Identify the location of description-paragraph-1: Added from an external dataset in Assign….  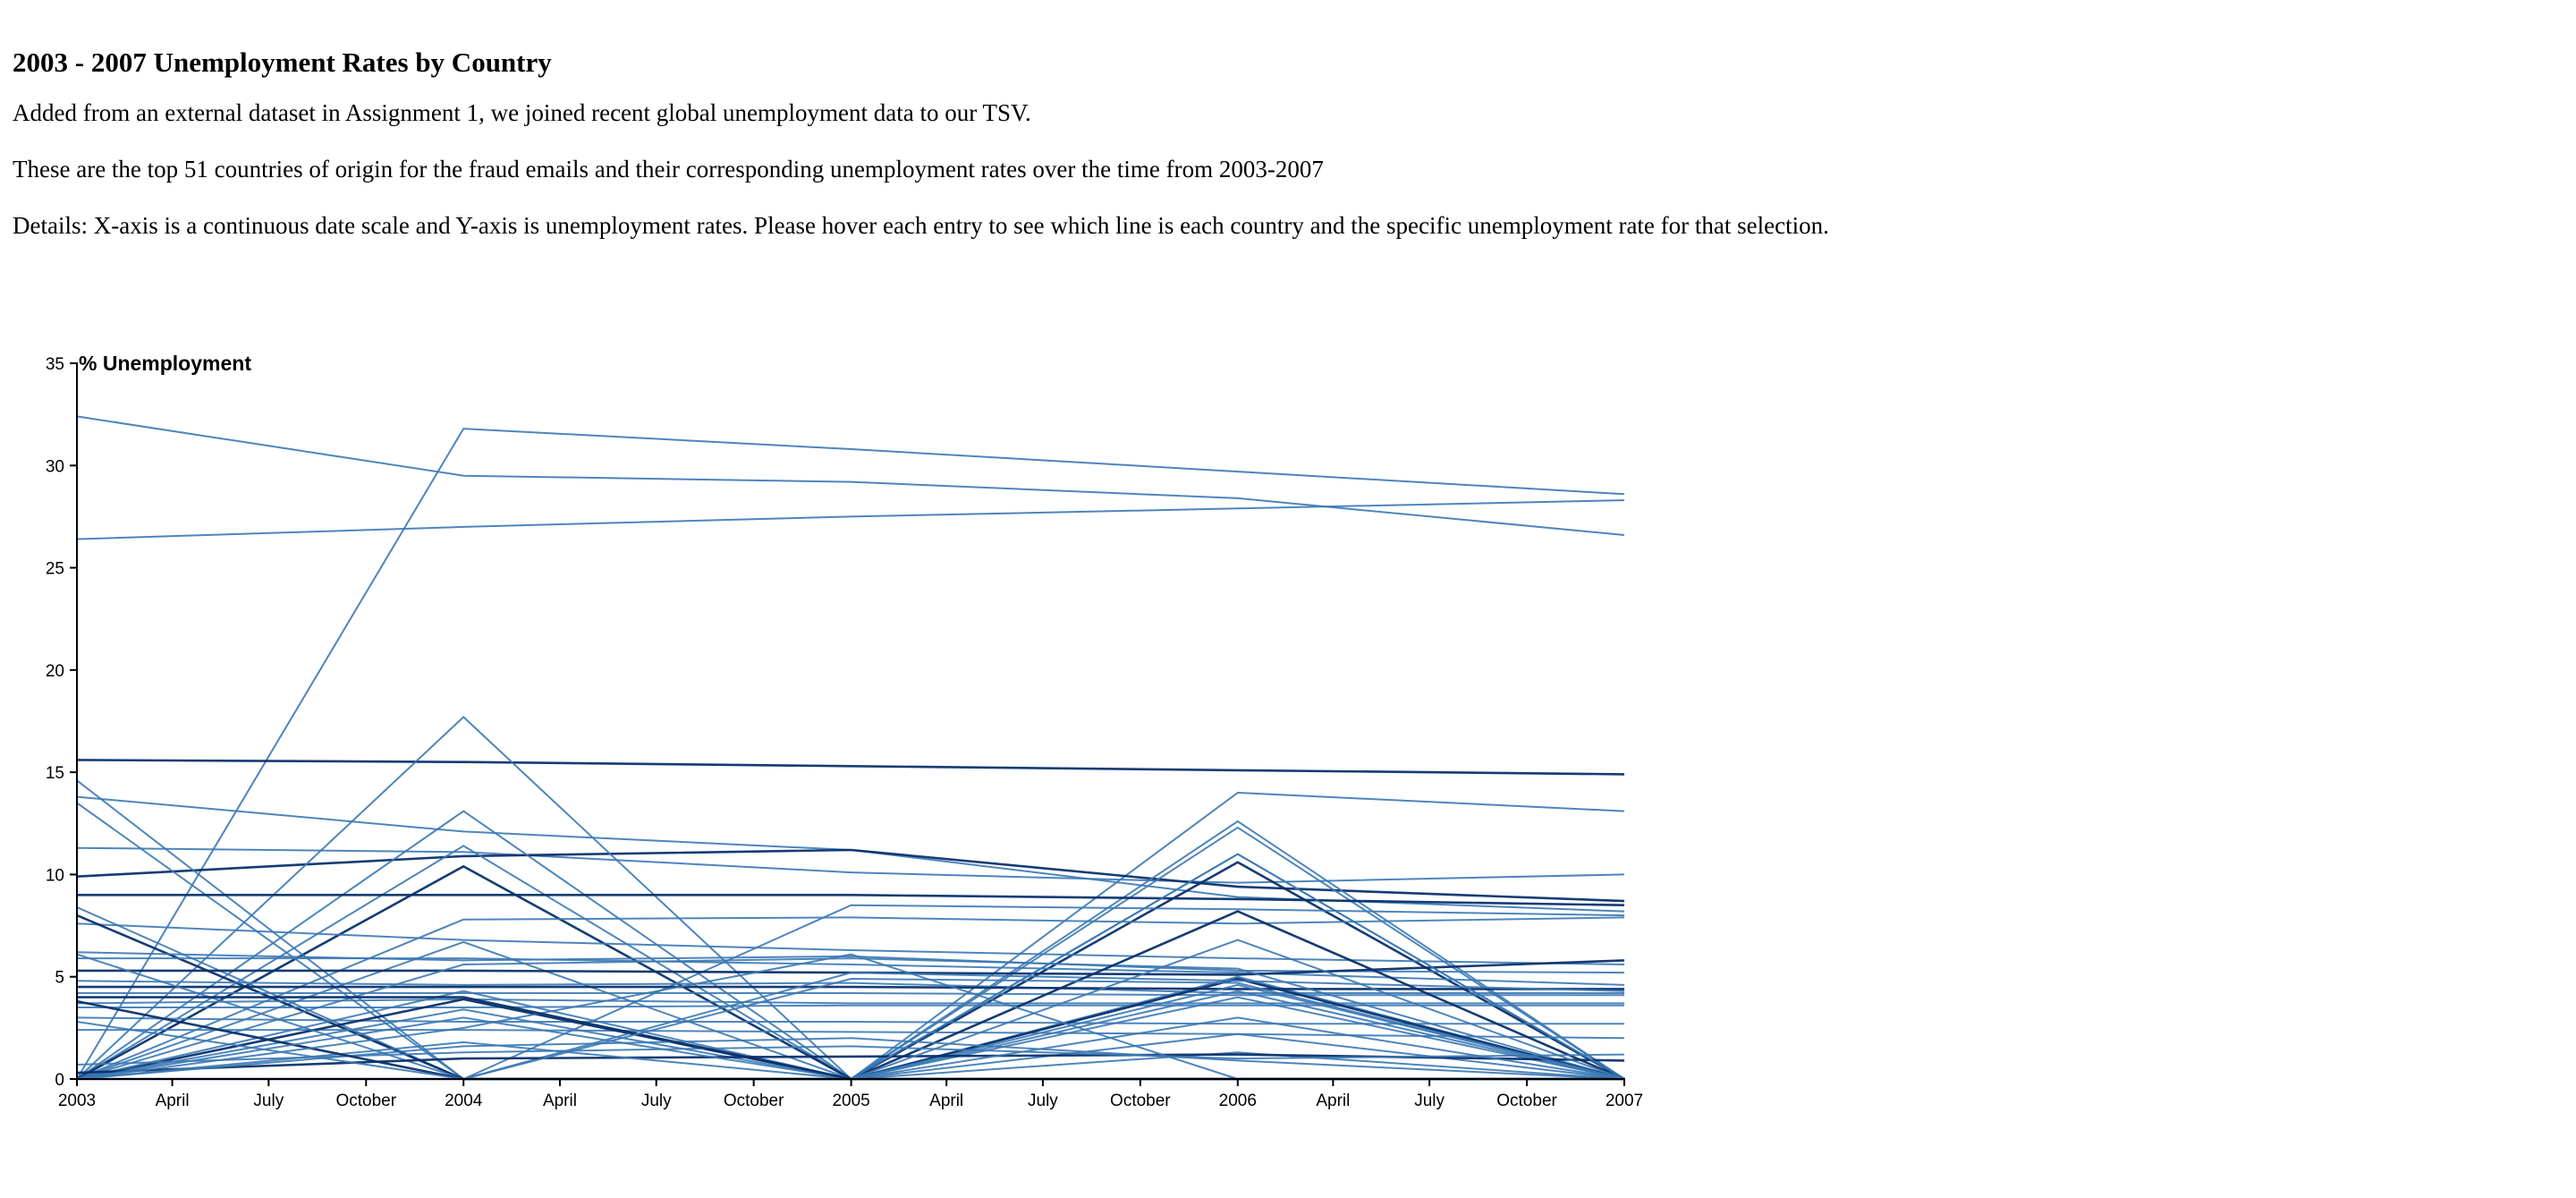
(522, 112).